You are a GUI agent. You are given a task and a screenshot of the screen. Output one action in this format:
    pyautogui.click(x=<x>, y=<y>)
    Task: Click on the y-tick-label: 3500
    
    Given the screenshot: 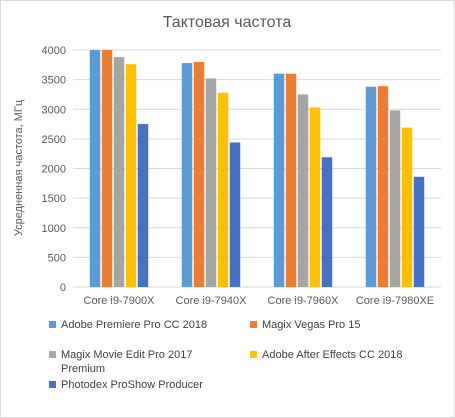 What is the action you would take?
    pyautogui.click(x=54, y=81)
    